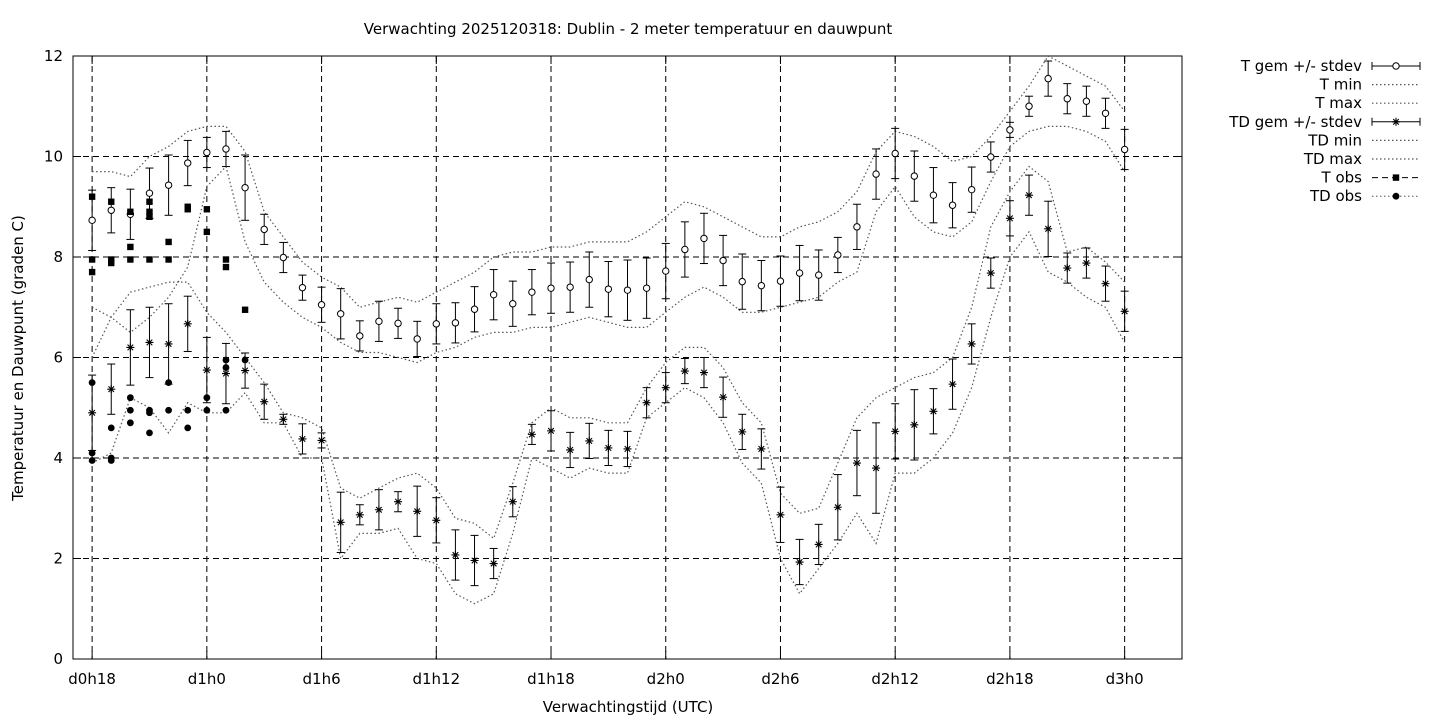  I want to click on x-tick-label: d3h0, so click(1125, 679).